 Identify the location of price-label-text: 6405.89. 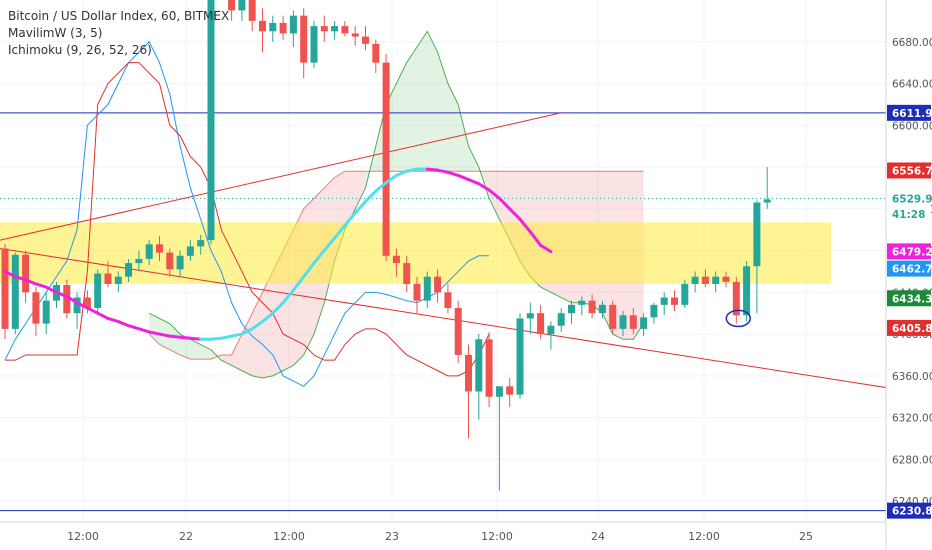
(912, 329).